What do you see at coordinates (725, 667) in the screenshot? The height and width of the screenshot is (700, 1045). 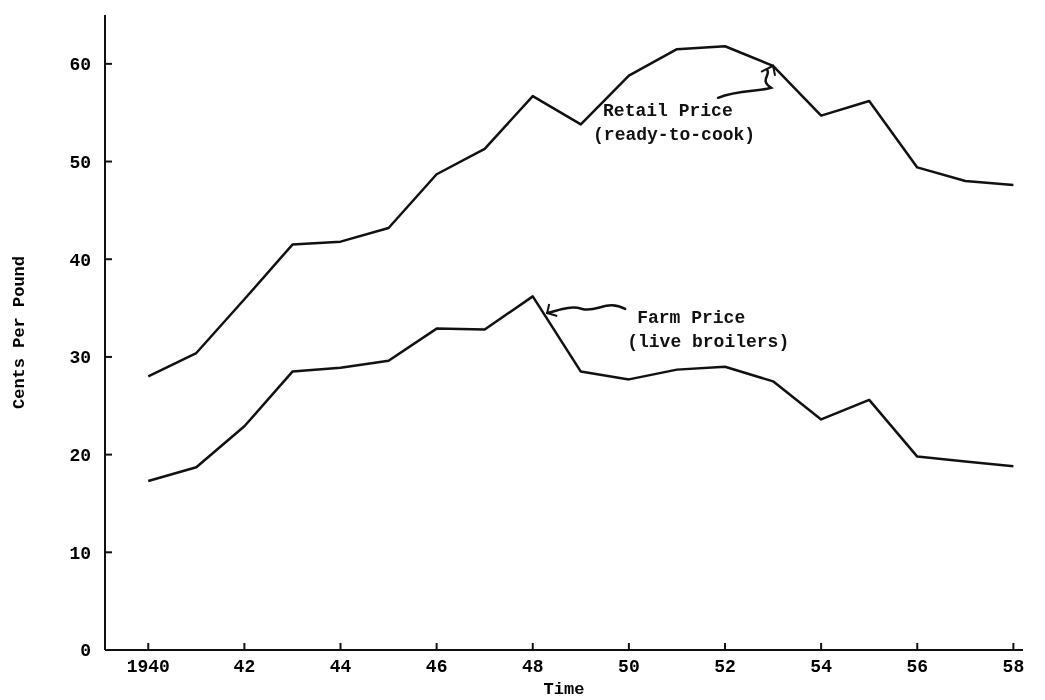 I see `x-tick-label: 52` at bounding box center [725, 667].